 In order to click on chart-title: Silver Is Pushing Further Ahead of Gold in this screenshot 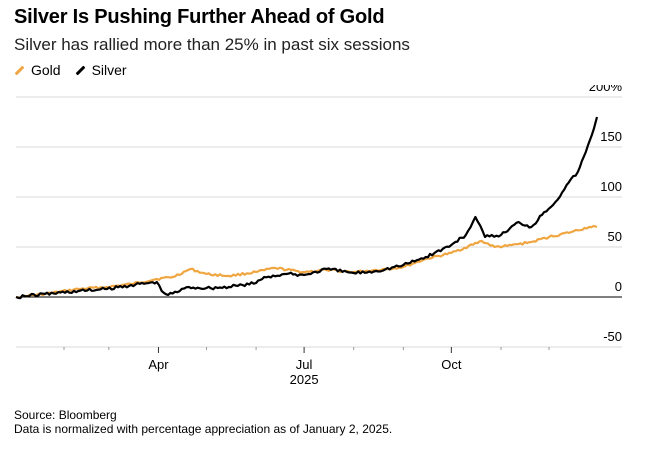, I will do `click(199, 17)`.